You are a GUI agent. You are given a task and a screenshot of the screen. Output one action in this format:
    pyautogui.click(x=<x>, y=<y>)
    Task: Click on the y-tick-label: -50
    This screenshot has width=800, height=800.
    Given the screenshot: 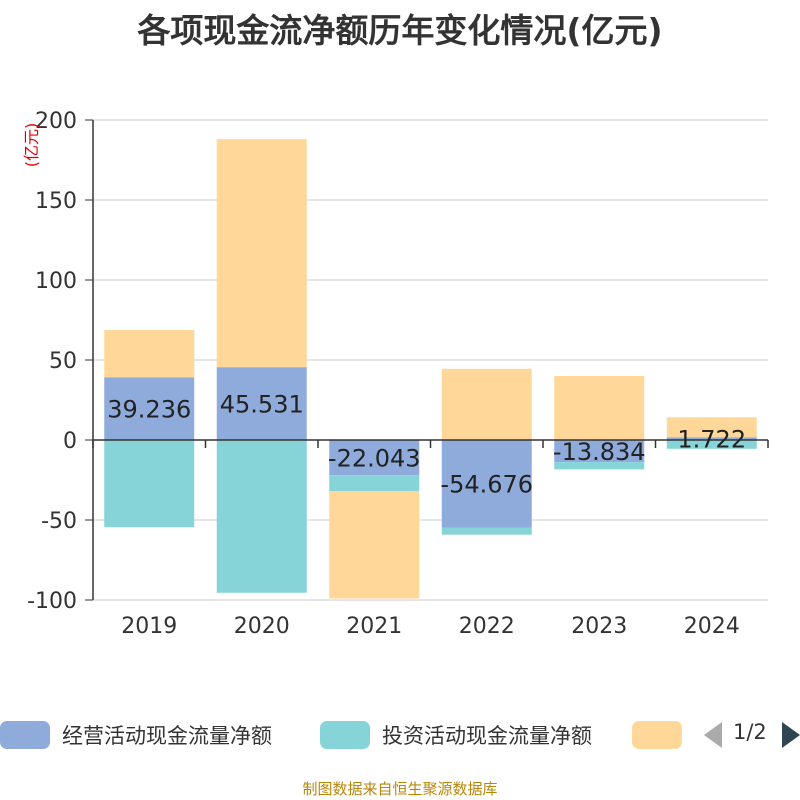 What is the action you would take?
    pyautogui.click(x=59, y=521)
    